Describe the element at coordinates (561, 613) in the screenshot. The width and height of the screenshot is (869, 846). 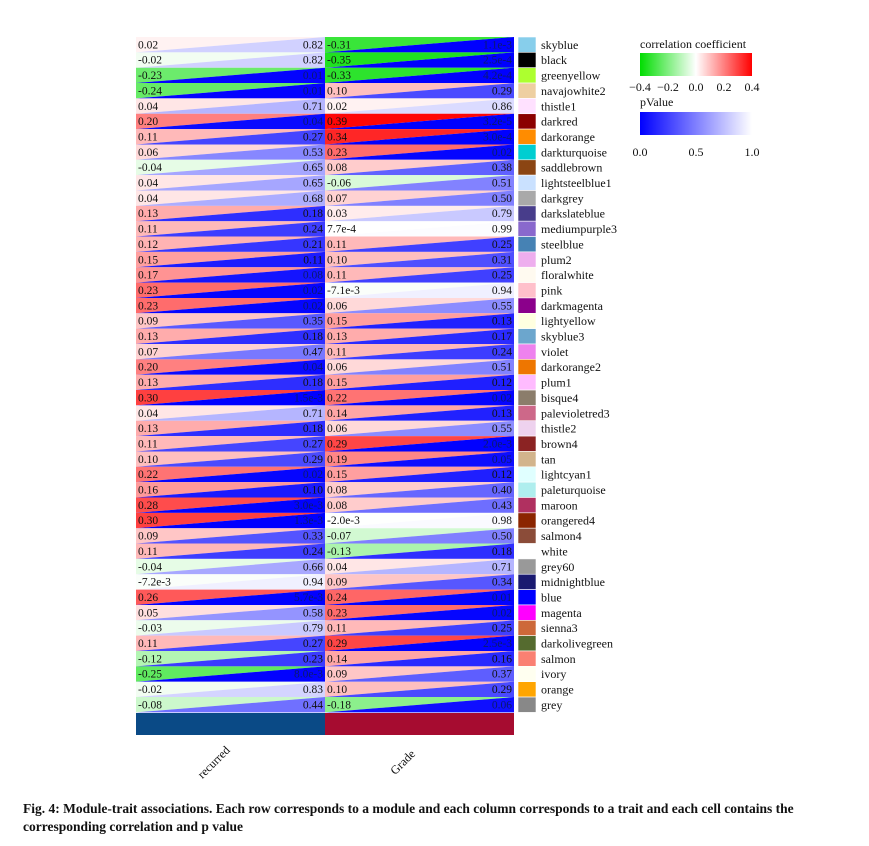
I see `module-name-label: magenta` at that location.